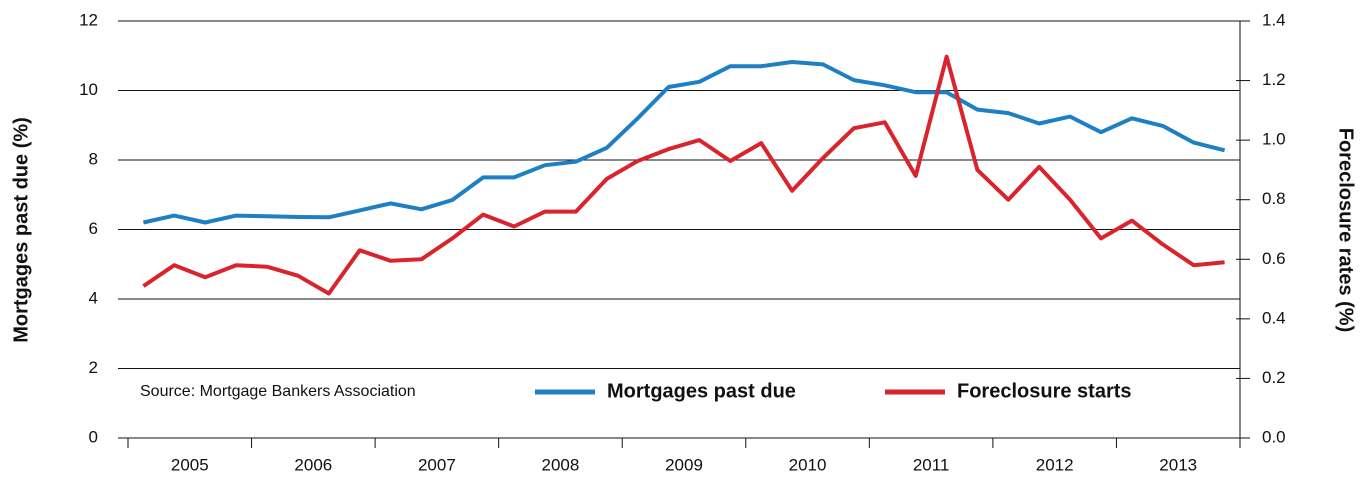 The height and width of the screenshot is (484, 1368). Describe the element at coordinates (278, 391) in the screenshot. I see `source-note: Source: Mortgage Bankers Association` at that location.